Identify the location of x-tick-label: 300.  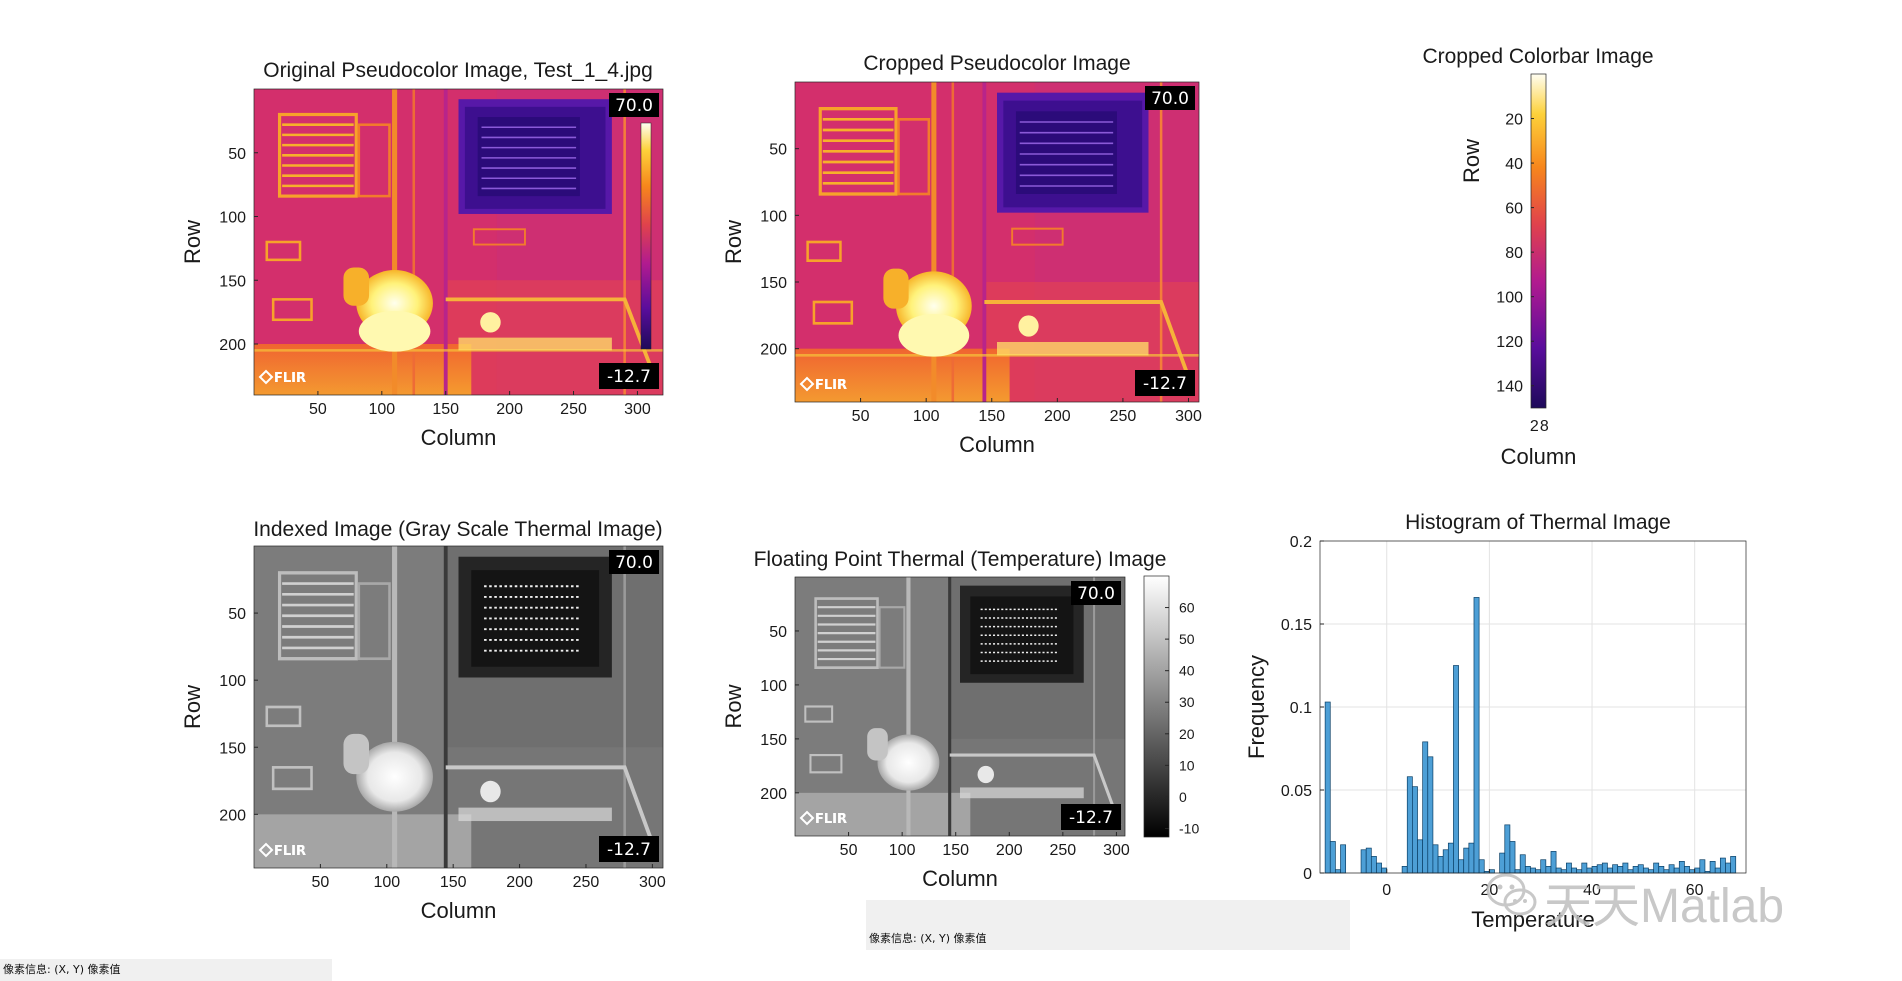
(1116, 850).